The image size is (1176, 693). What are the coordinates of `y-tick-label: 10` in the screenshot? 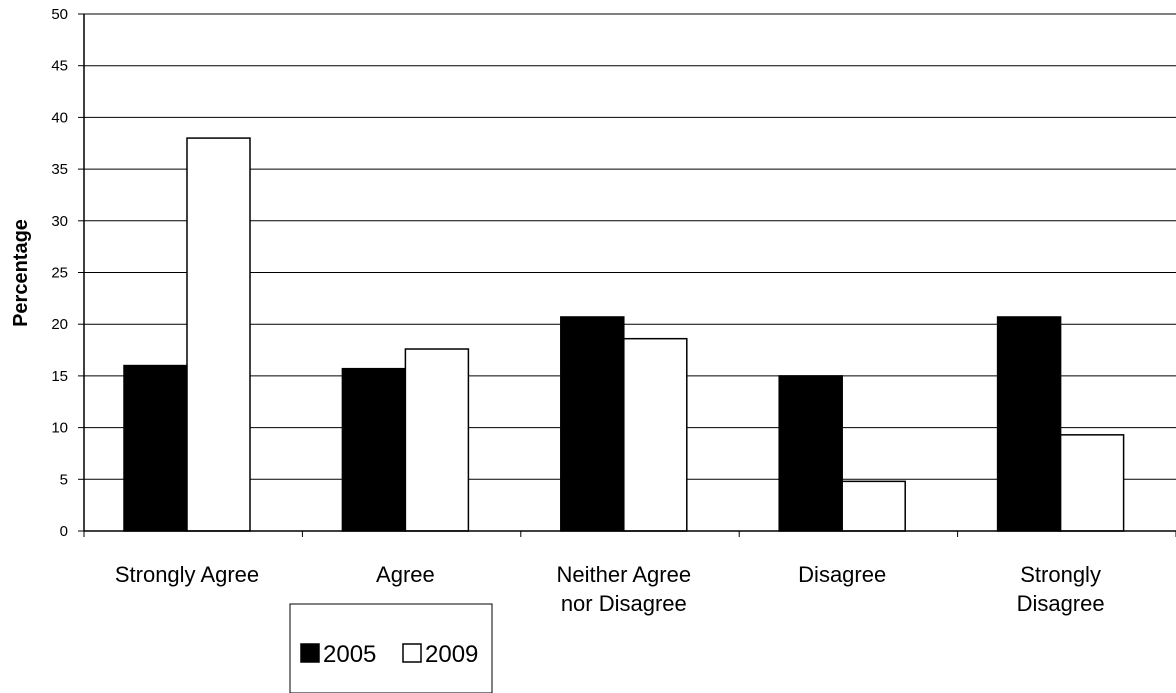 It's located at (59, 428).